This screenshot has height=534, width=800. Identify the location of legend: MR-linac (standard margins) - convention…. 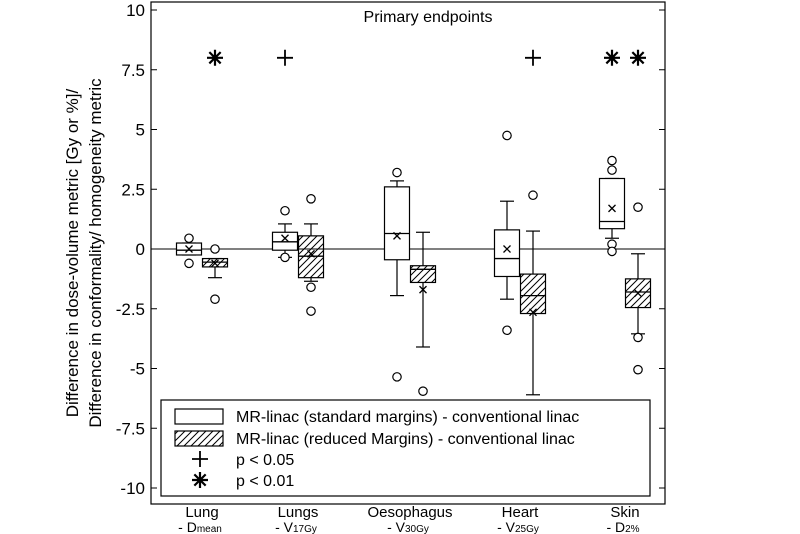
(405, 448).